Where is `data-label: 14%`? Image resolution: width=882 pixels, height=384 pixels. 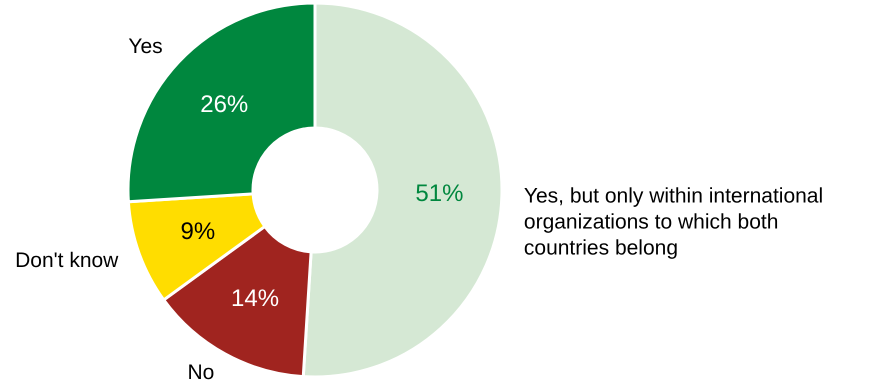 data-label: 14% is located at coordinates (255, 298).